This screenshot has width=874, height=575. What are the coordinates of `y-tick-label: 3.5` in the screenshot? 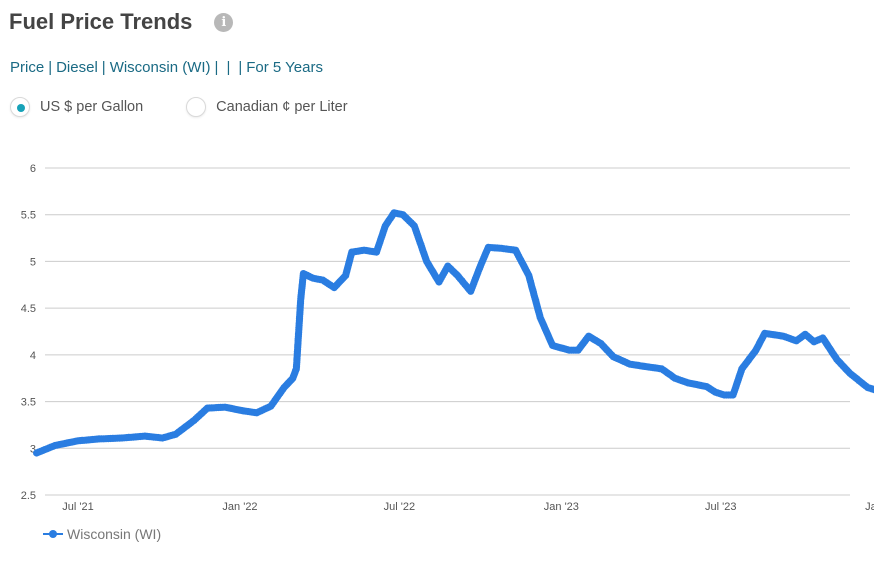 It's located at (28, 403).